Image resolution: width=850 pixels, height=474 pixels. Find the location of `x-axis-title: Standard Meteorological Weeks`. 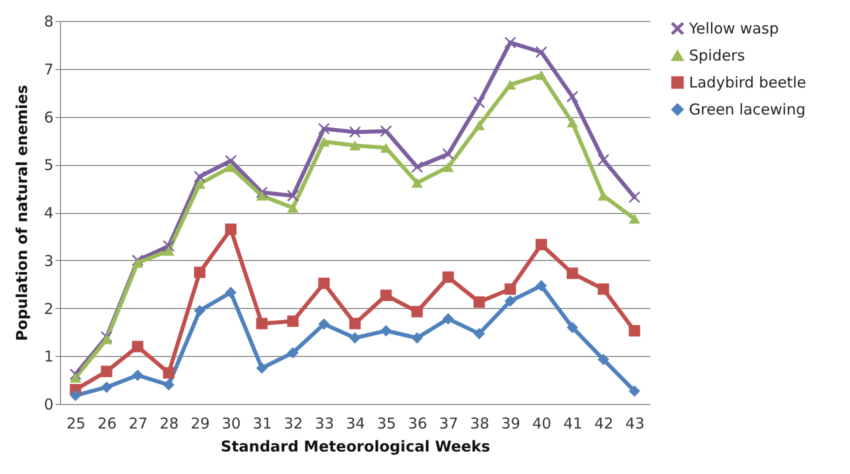

x-axis-title: Standard Meteorological Weeks is located at coordinates (355, 447).